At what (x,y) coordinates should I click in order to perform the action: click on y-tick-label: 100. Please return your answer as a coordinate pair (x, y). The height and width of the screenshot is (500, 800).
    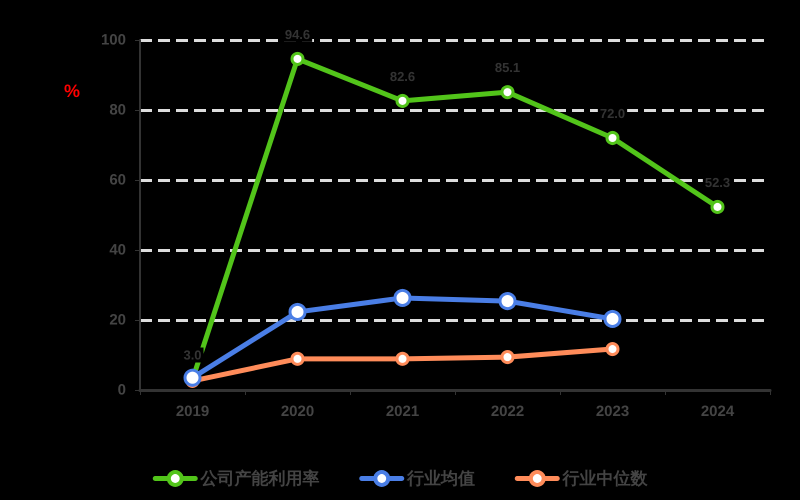
    Looking at the image, I should click on (113, 40).